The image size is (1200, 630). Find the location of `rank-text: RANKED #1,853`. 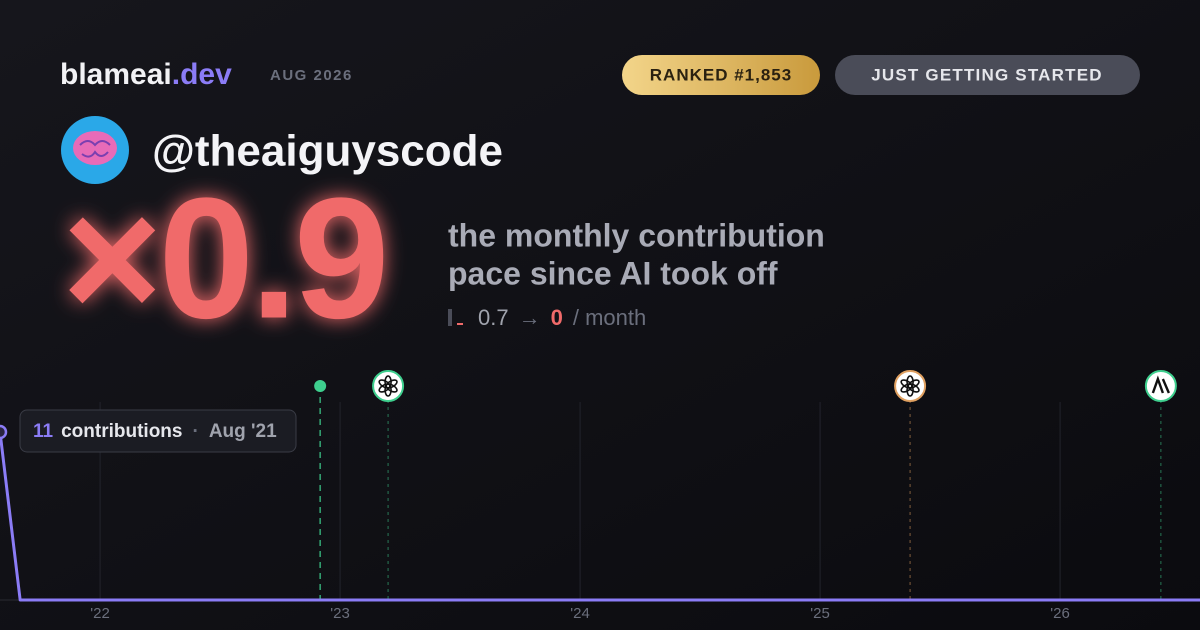

rank-text: RANKED #1,853 is located at coordinates (721, 74).